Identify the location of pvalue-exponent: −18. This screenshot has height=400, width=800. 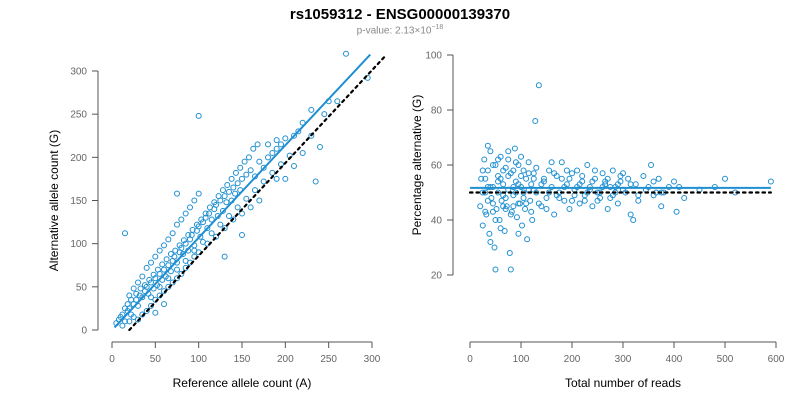
(437, 27).